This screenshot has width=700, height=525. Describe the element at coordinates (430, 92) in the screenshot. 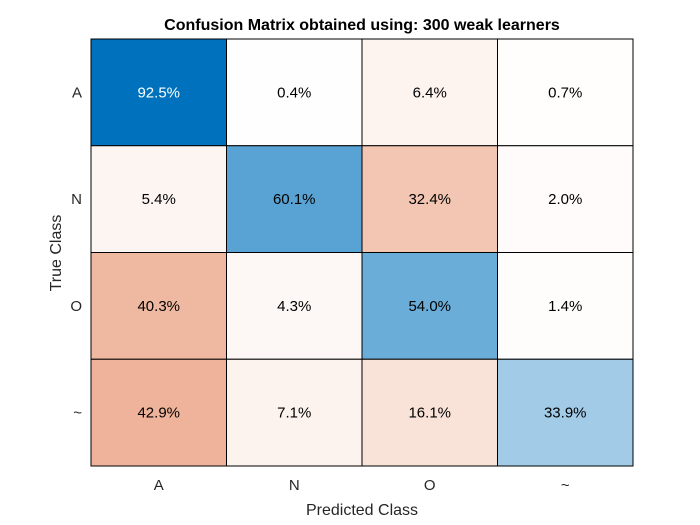

I see `cell-value-label-0-2: 6.4%` at that location.